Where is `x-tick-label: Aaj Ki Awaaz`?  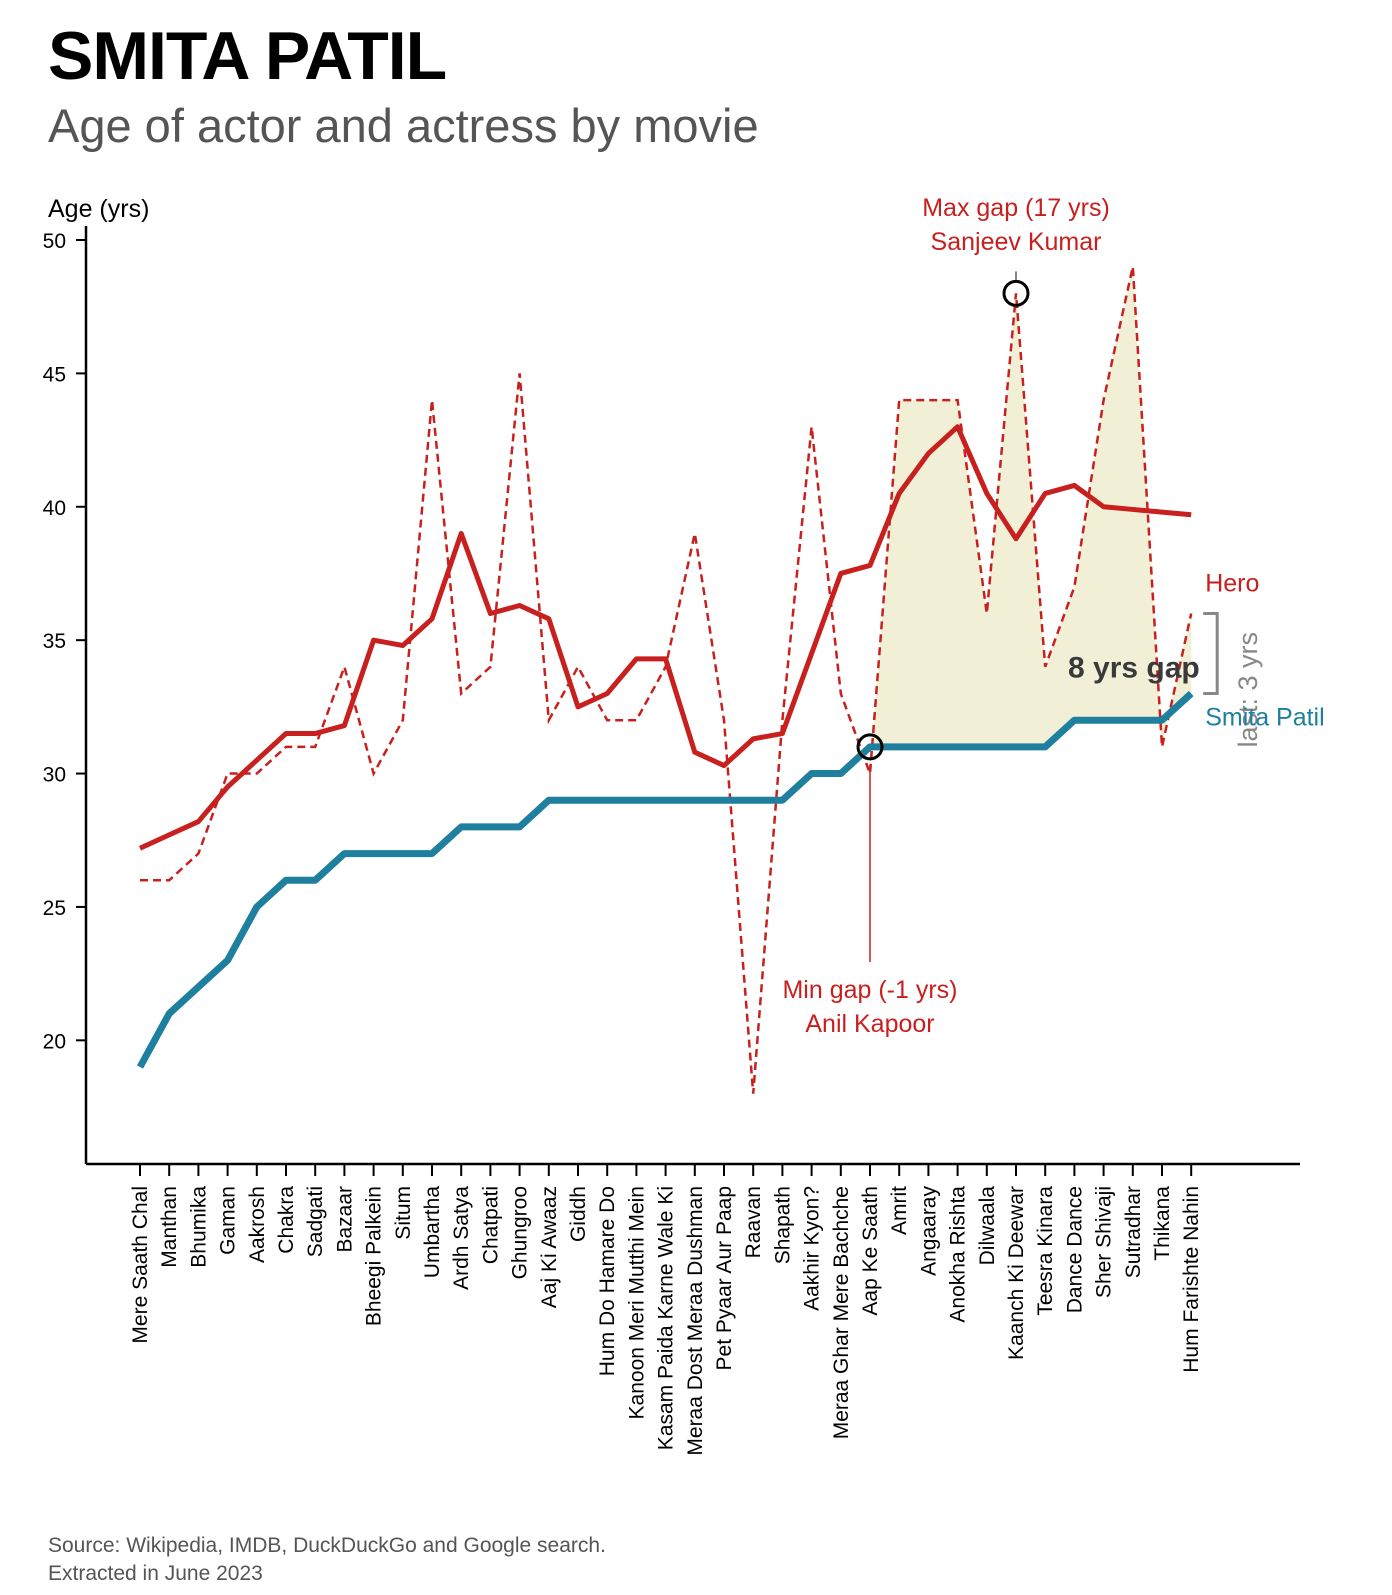 x-tick-label: Aaj Ki Awaaz is located at coordinates (549, 1247).